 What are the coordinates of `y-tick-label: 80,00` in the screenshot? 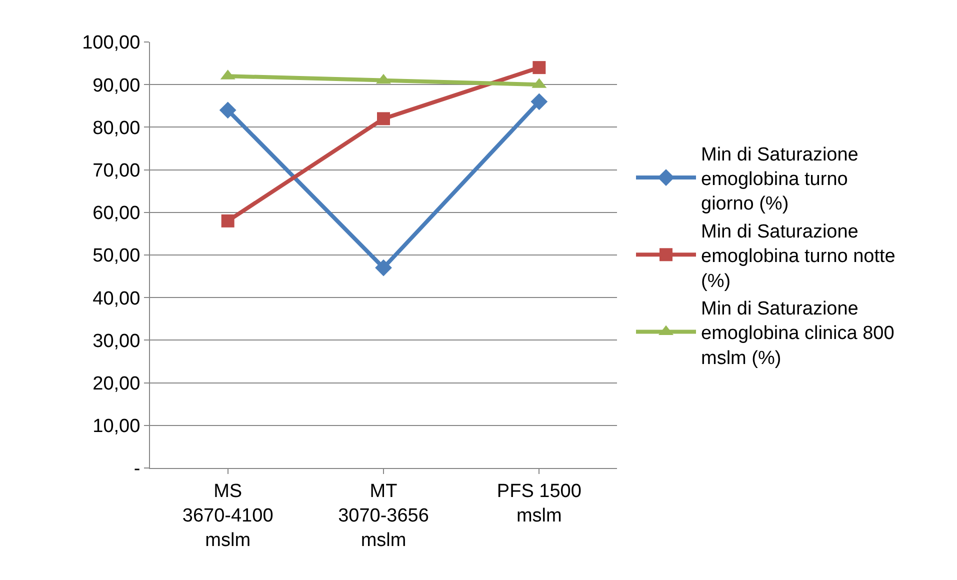 It's located at (116, 128).